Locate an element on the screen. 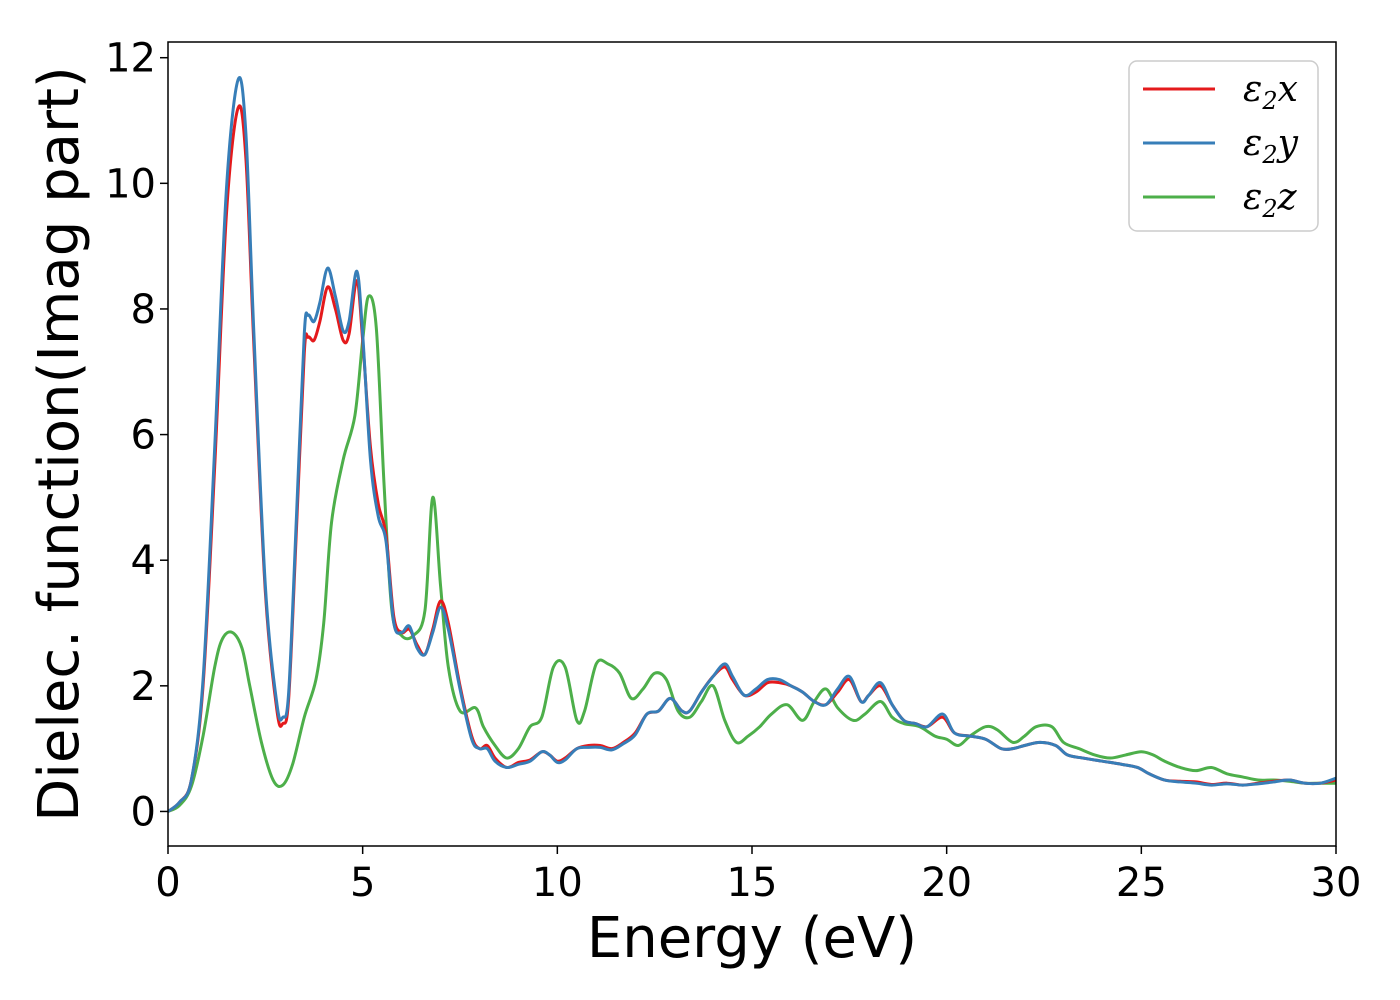  x-axis-label: Energy (eV) is located at coordinates (752, 938).